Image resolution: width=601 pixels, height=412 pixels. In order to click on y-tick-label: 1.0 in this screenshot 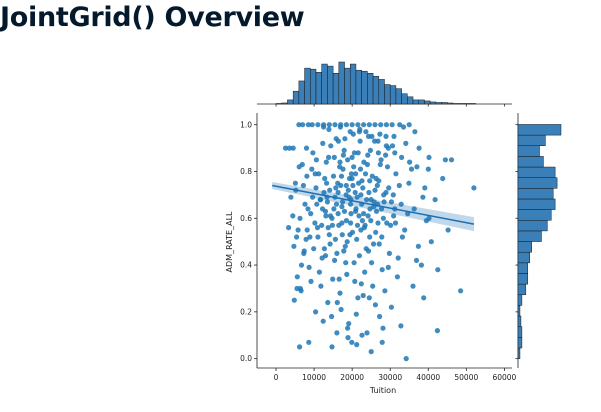, I will do `click(246, 124)`.